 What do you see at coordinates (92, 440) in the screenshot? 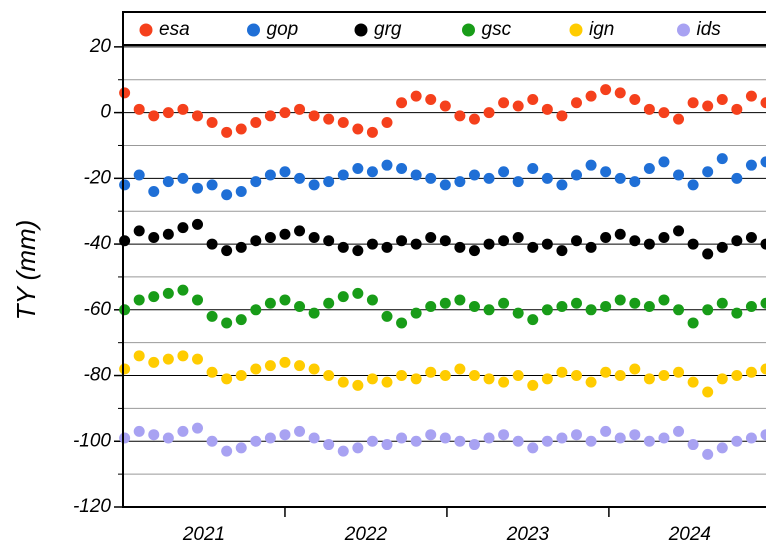
I see `y-tick-label: -100` at bounding box center [92, 440].